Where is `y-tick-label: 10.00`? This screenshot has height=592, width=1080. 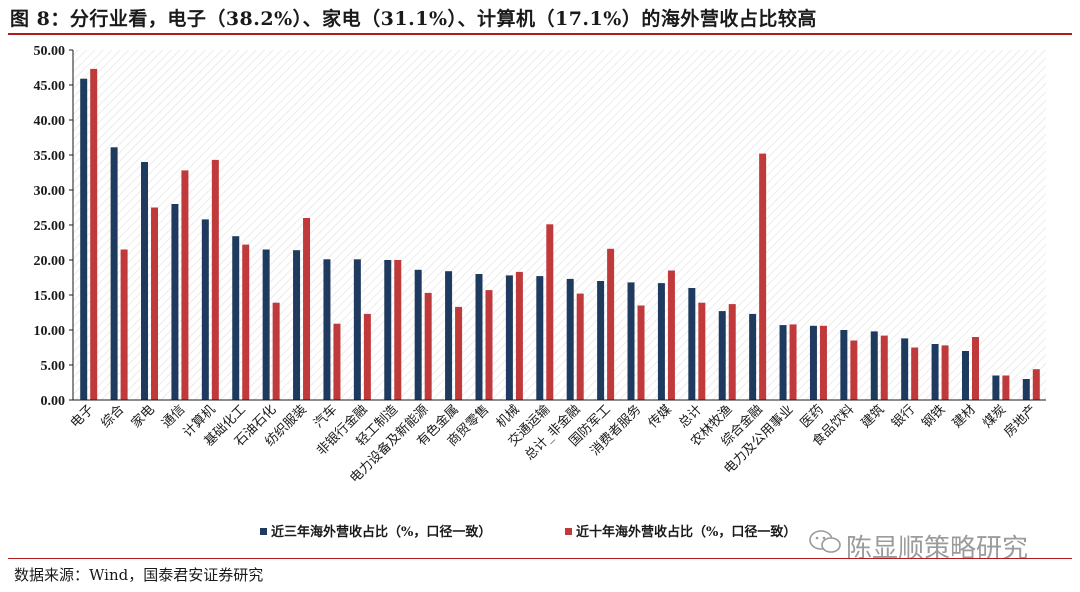
y-tick-label: 10.00 is located at coordinates (50, 331).